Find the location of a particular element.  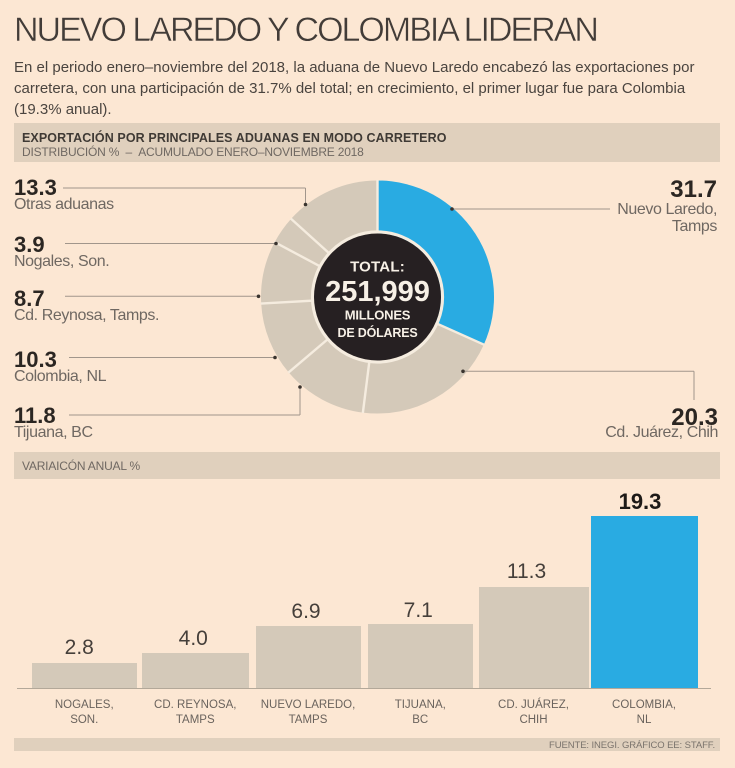

svg-text: DE DÓLARES is located at coordinates (378, 332).